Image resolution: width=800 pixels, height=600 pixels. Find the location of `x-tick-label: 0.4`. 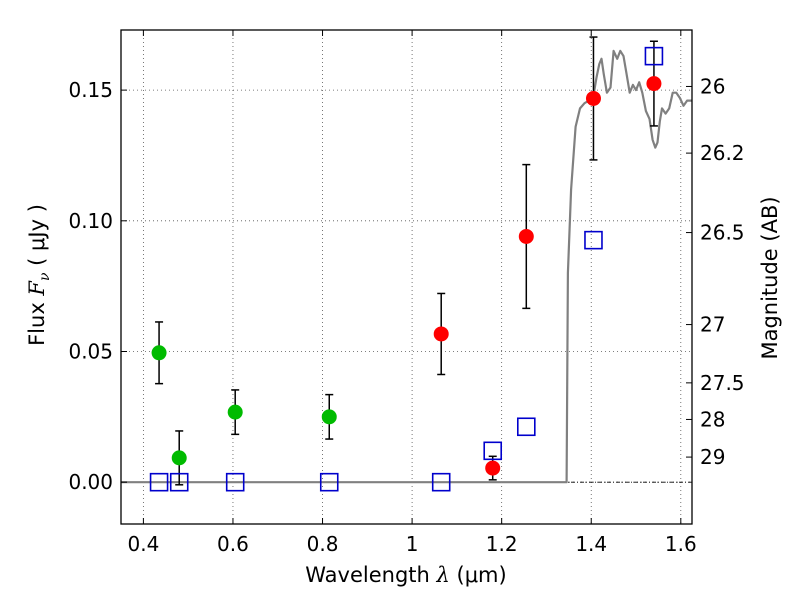

x-tick-label: 0.4 is located at coordinates (143, 544).